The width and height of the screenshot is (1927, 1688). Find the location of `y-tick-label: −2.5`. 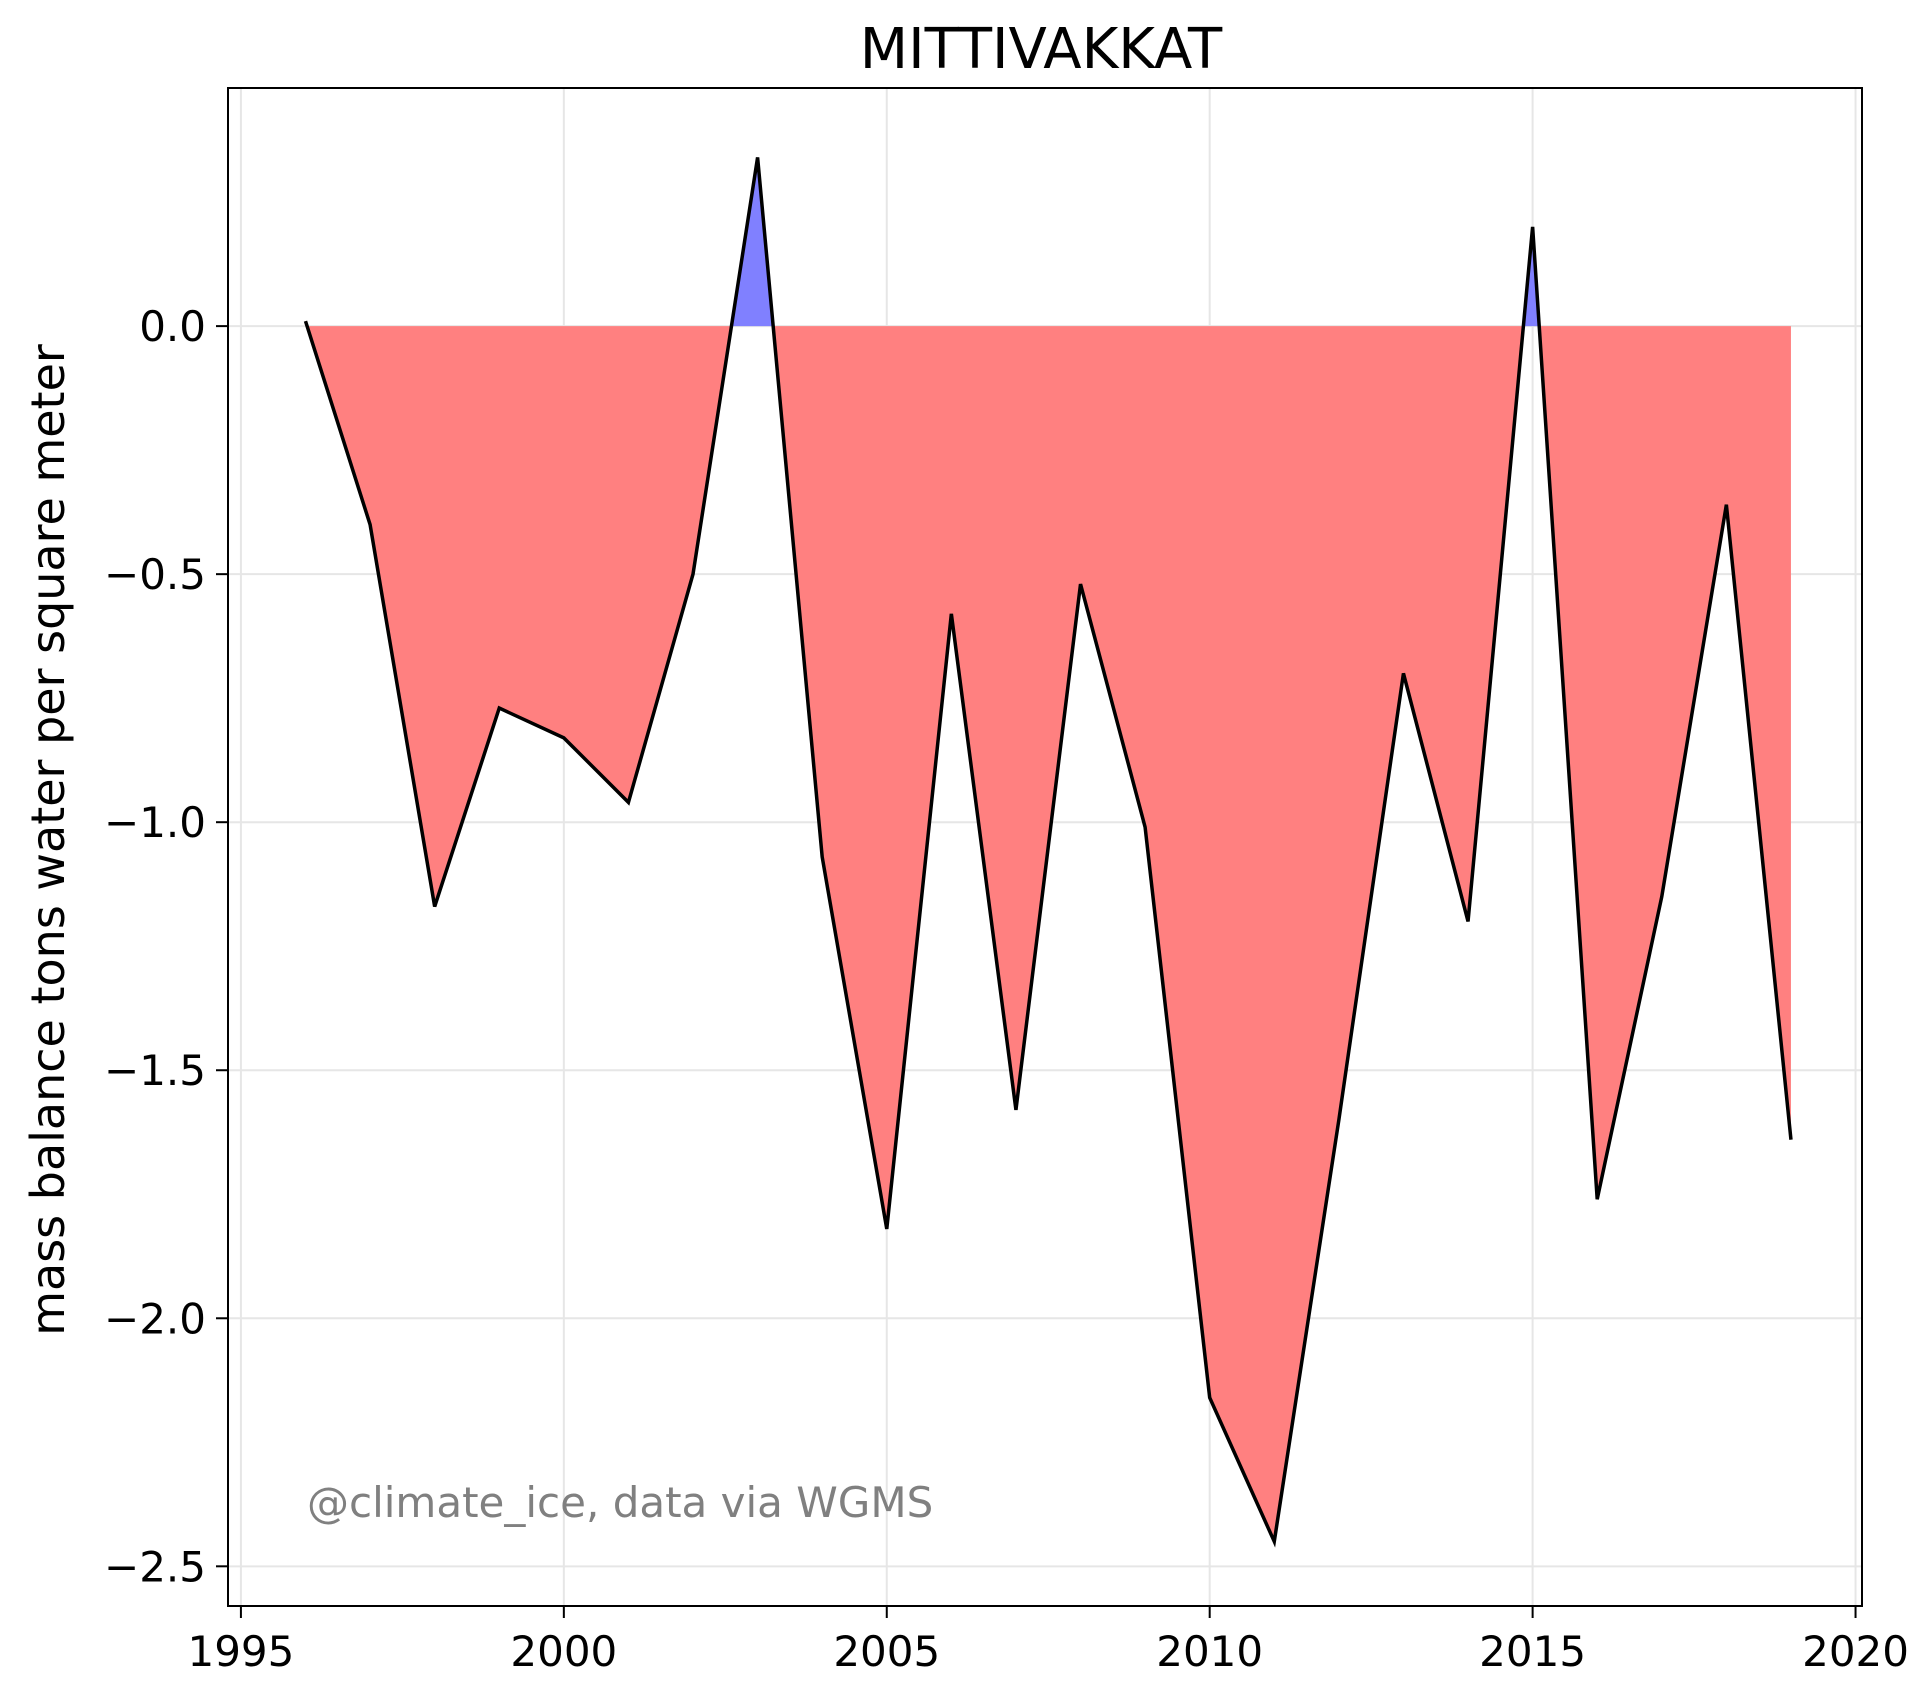

y-tick-label: −2.5 is located at coordinates (155, 1566).